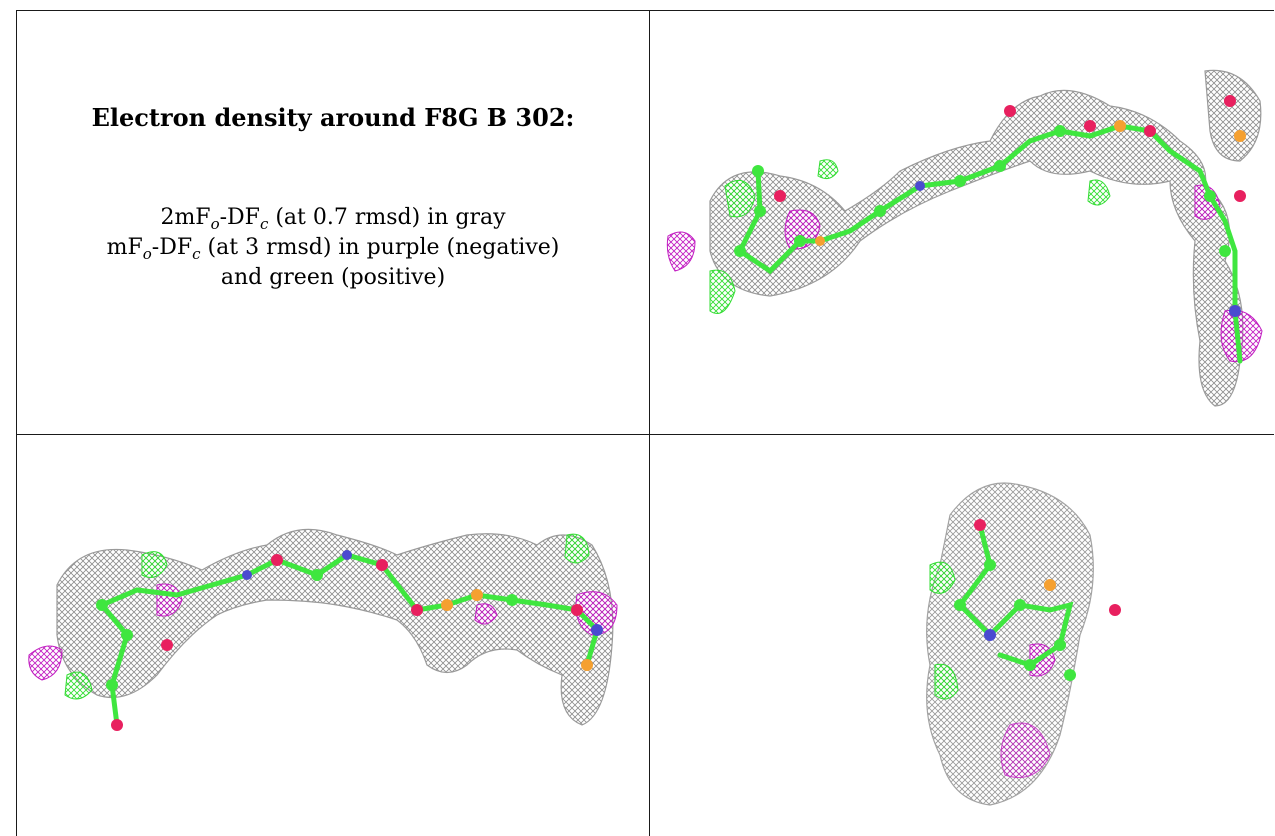 This screenshot has height=836, width=1275. I want to click on legend-term: 2mF, so click(185, 217).